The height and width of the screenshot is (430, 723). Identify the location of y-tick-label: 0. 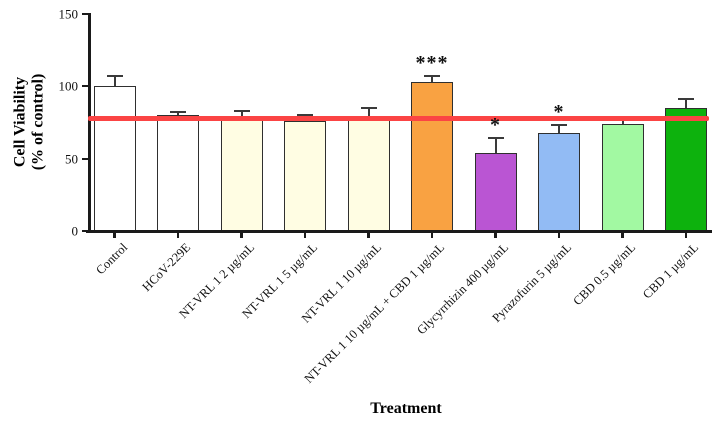
(75, 231).